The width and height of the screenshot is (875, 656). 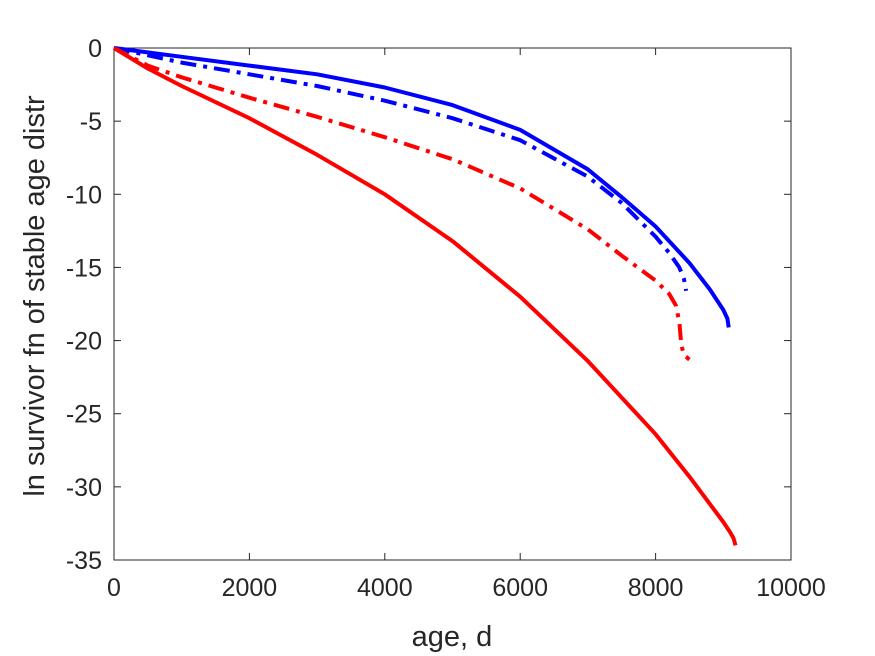 I want to click on y-tick-label: -10, so click(x=84, y=195).